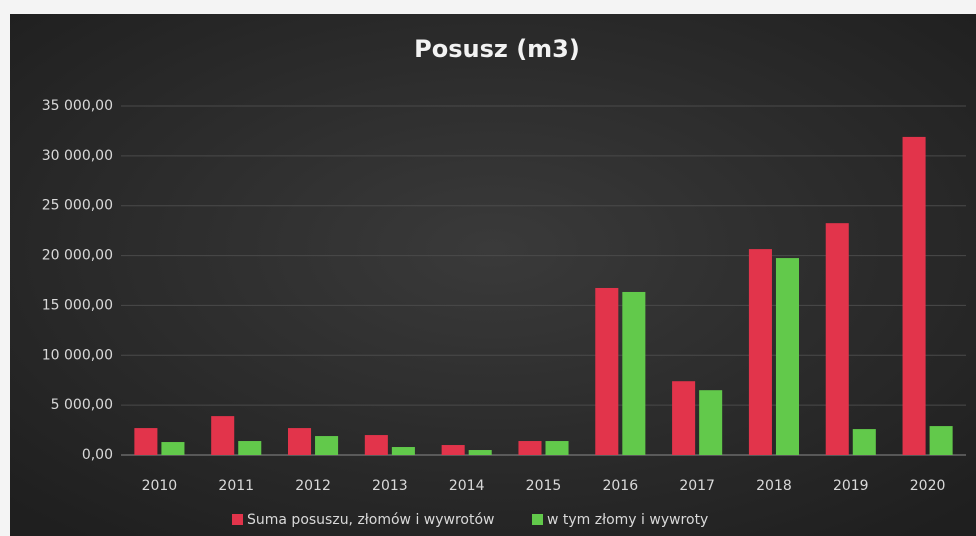 Image resolution: width=976 pixels, height=536 pixels. I want to click on x-tick-label: 2017, so click(697, 486).